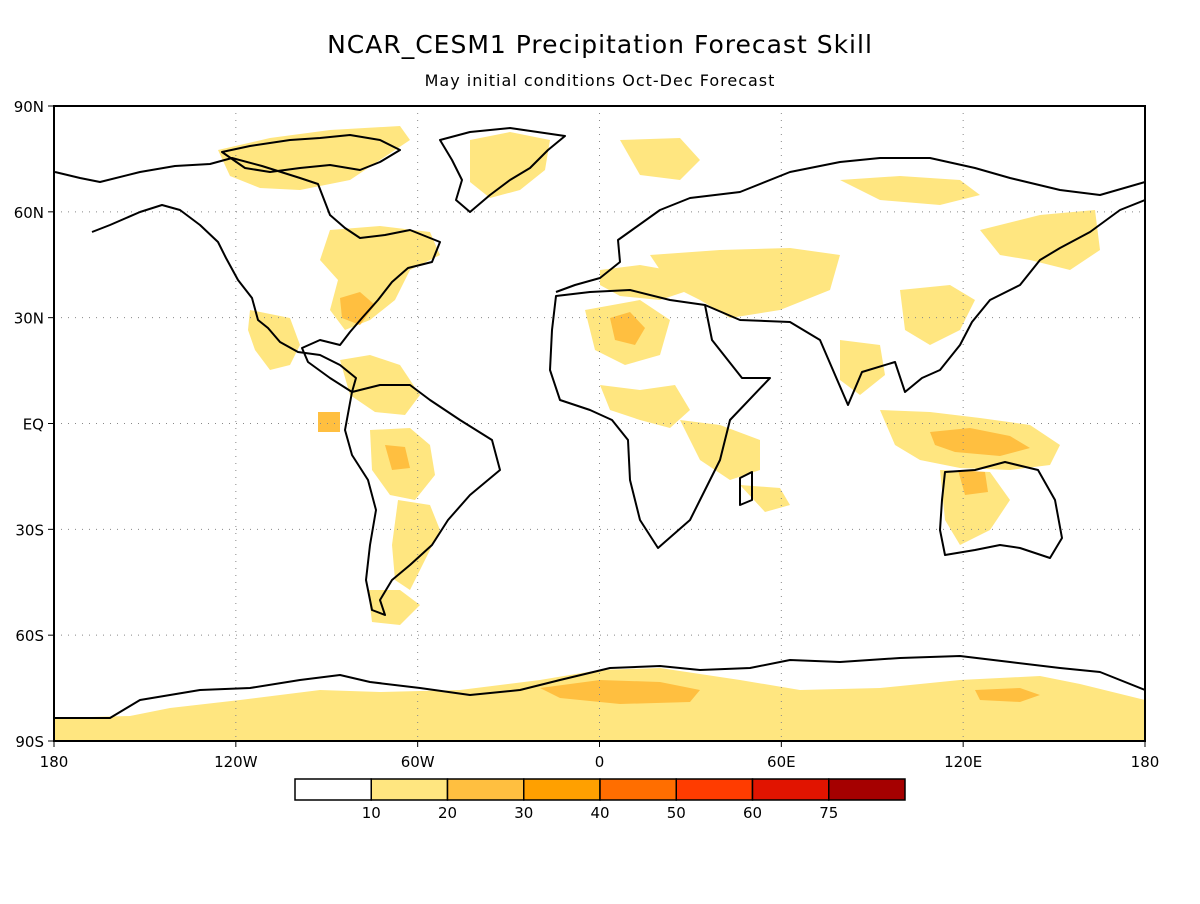 The image size is (1200, 904). What do you see at coordinates (247, 275) in the screenshot?
I see `coast-north-america` at bounding box center [247, 275].